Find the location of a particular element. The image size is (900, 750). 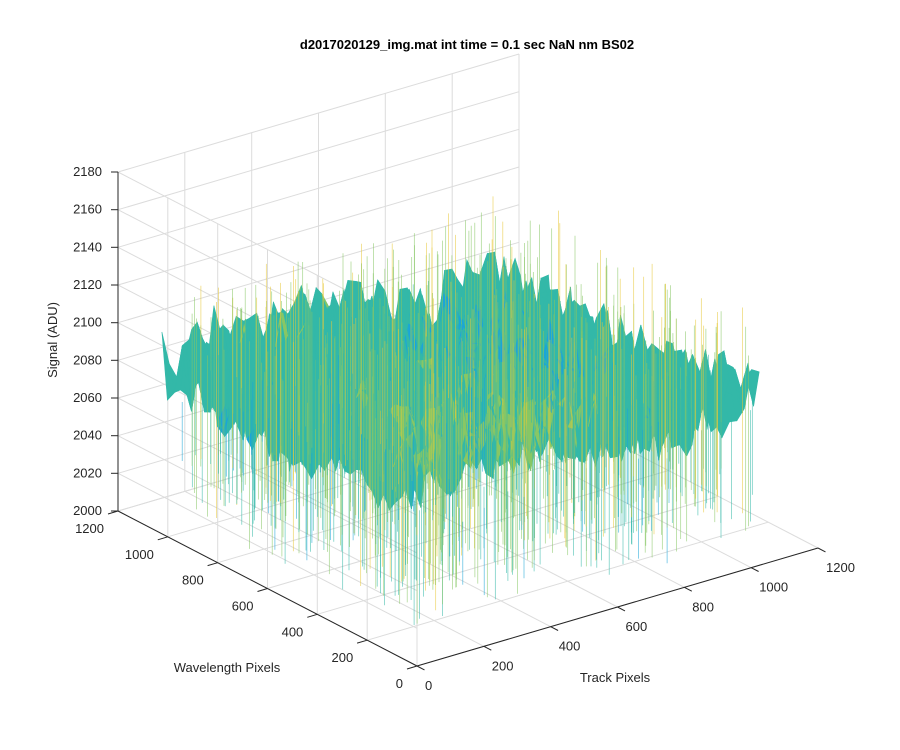

z-tick-label: 2160 is located at coordinates (87, 209).